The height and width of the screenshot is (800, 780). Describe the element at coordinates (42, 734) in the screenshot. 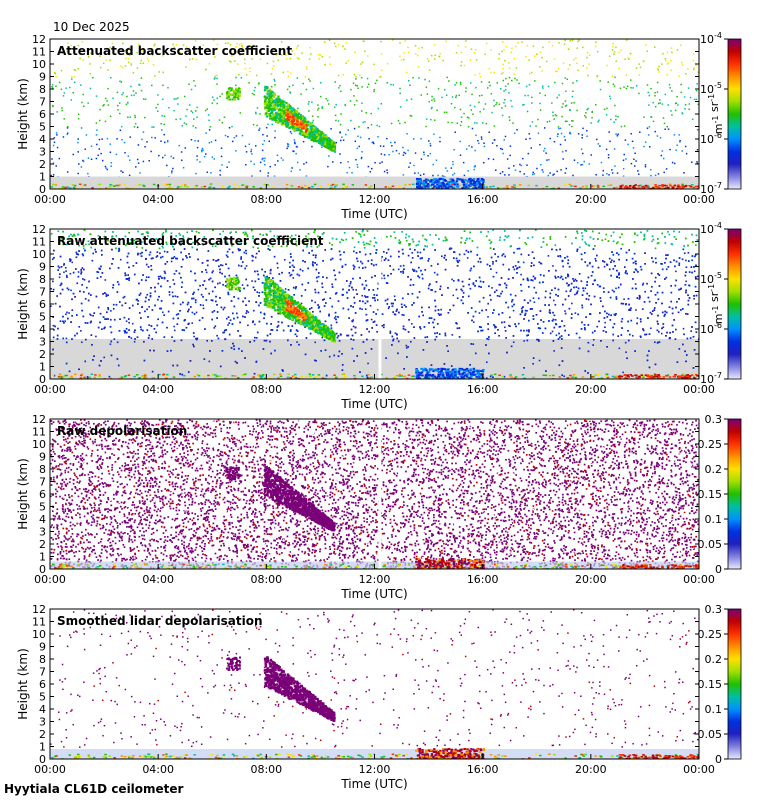

I see `y-tick-label: 2` at that location.